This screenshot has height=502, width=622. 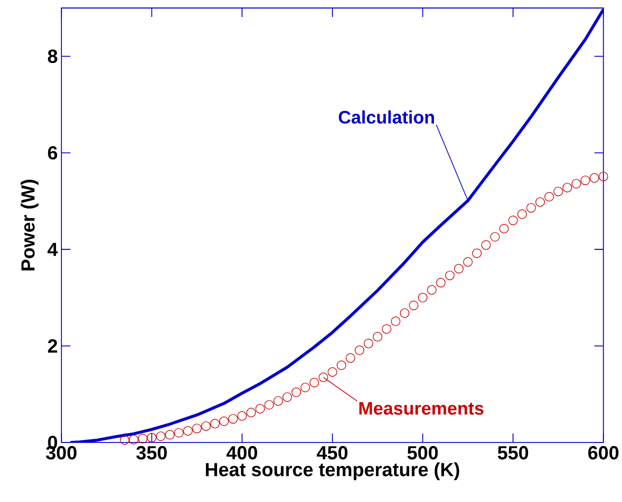 What do you see at coordinates (421, 408) in the screenshot?
I see `text: Measurements` at bounding box center [421, 408].